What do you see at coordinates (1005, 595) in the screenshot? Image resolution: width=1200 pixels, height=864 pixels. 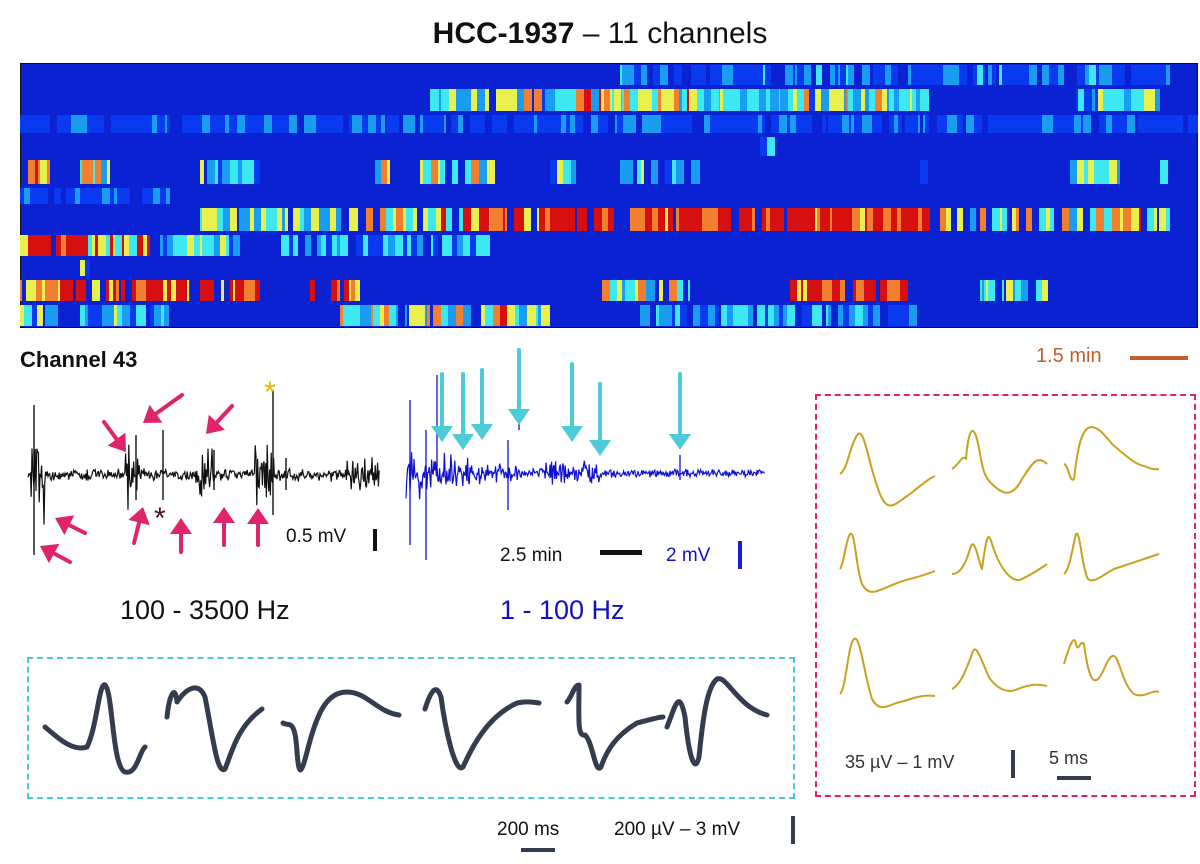 I see `fast-waveform-box` at bounding box center [1005, 595].